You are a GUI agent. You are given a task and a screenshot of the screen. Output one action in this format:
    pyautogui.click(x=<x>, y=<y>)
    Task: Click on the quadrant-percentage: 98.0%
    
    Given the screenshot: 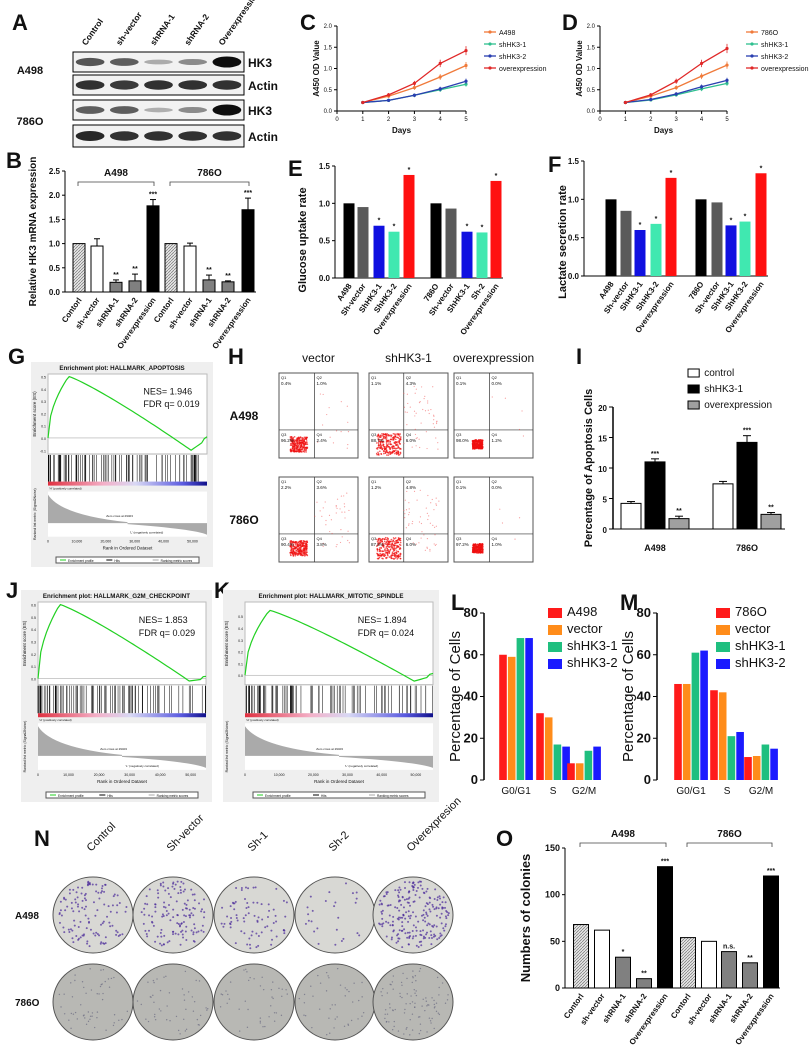 What is the action you would take?
    pyautogui.click(x=462, y=440)
    